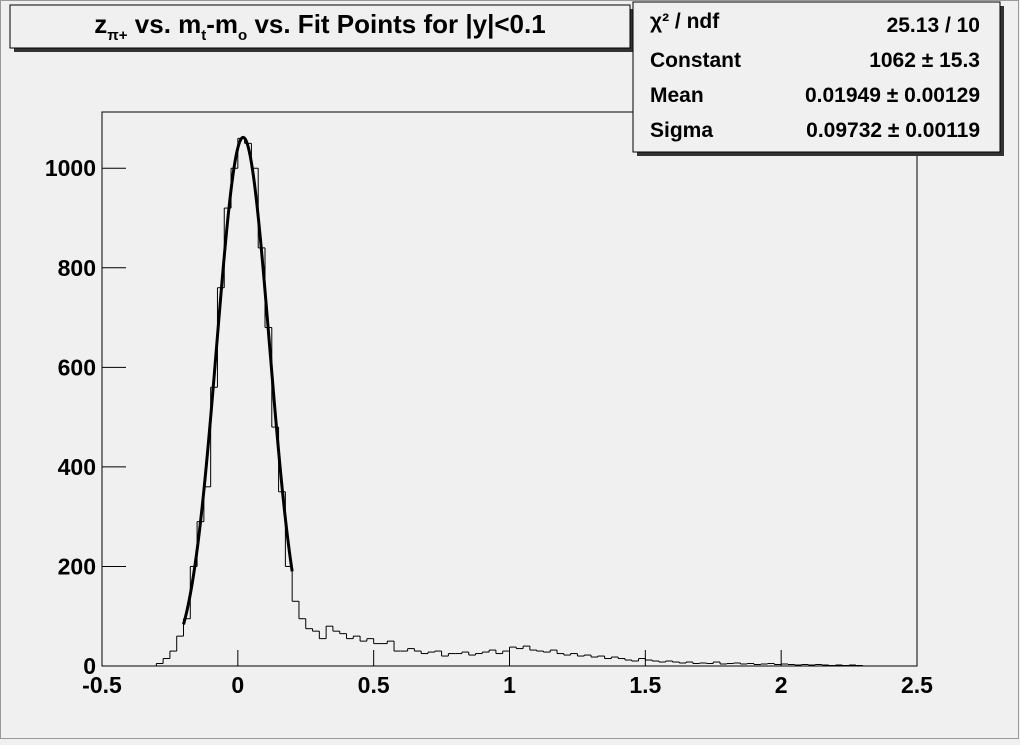 The image size is (1020, 745). Describe the element at coordinates (917, 685) in the screenshot. I see `x-tick-label: 2.5` at that location.